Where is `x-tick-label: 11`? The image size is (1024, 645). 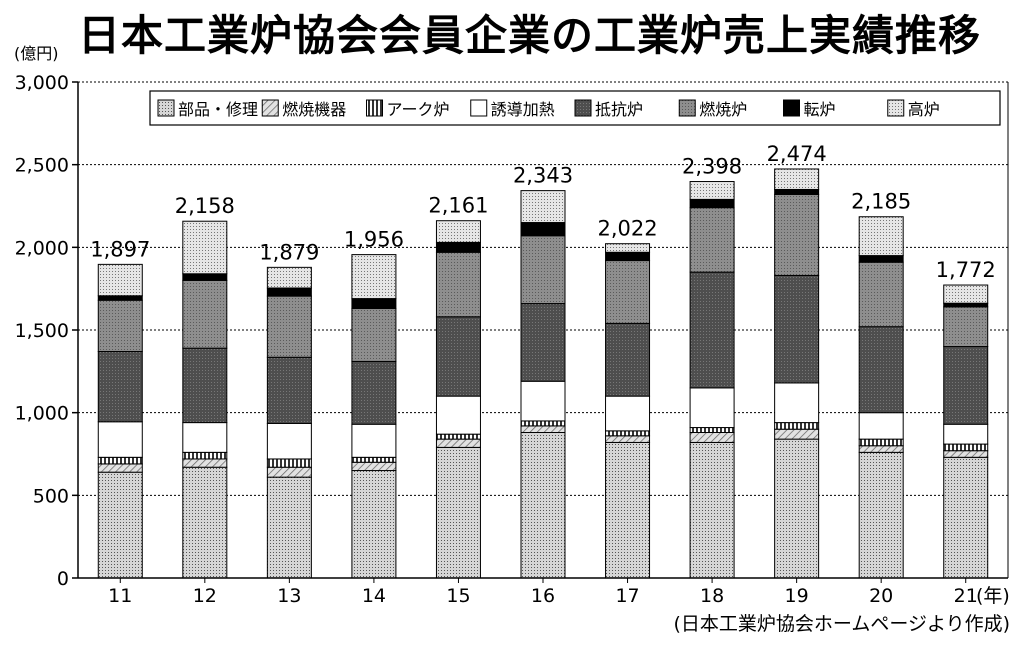
x-tick-label: 11 is located at coordinates (120, 596).